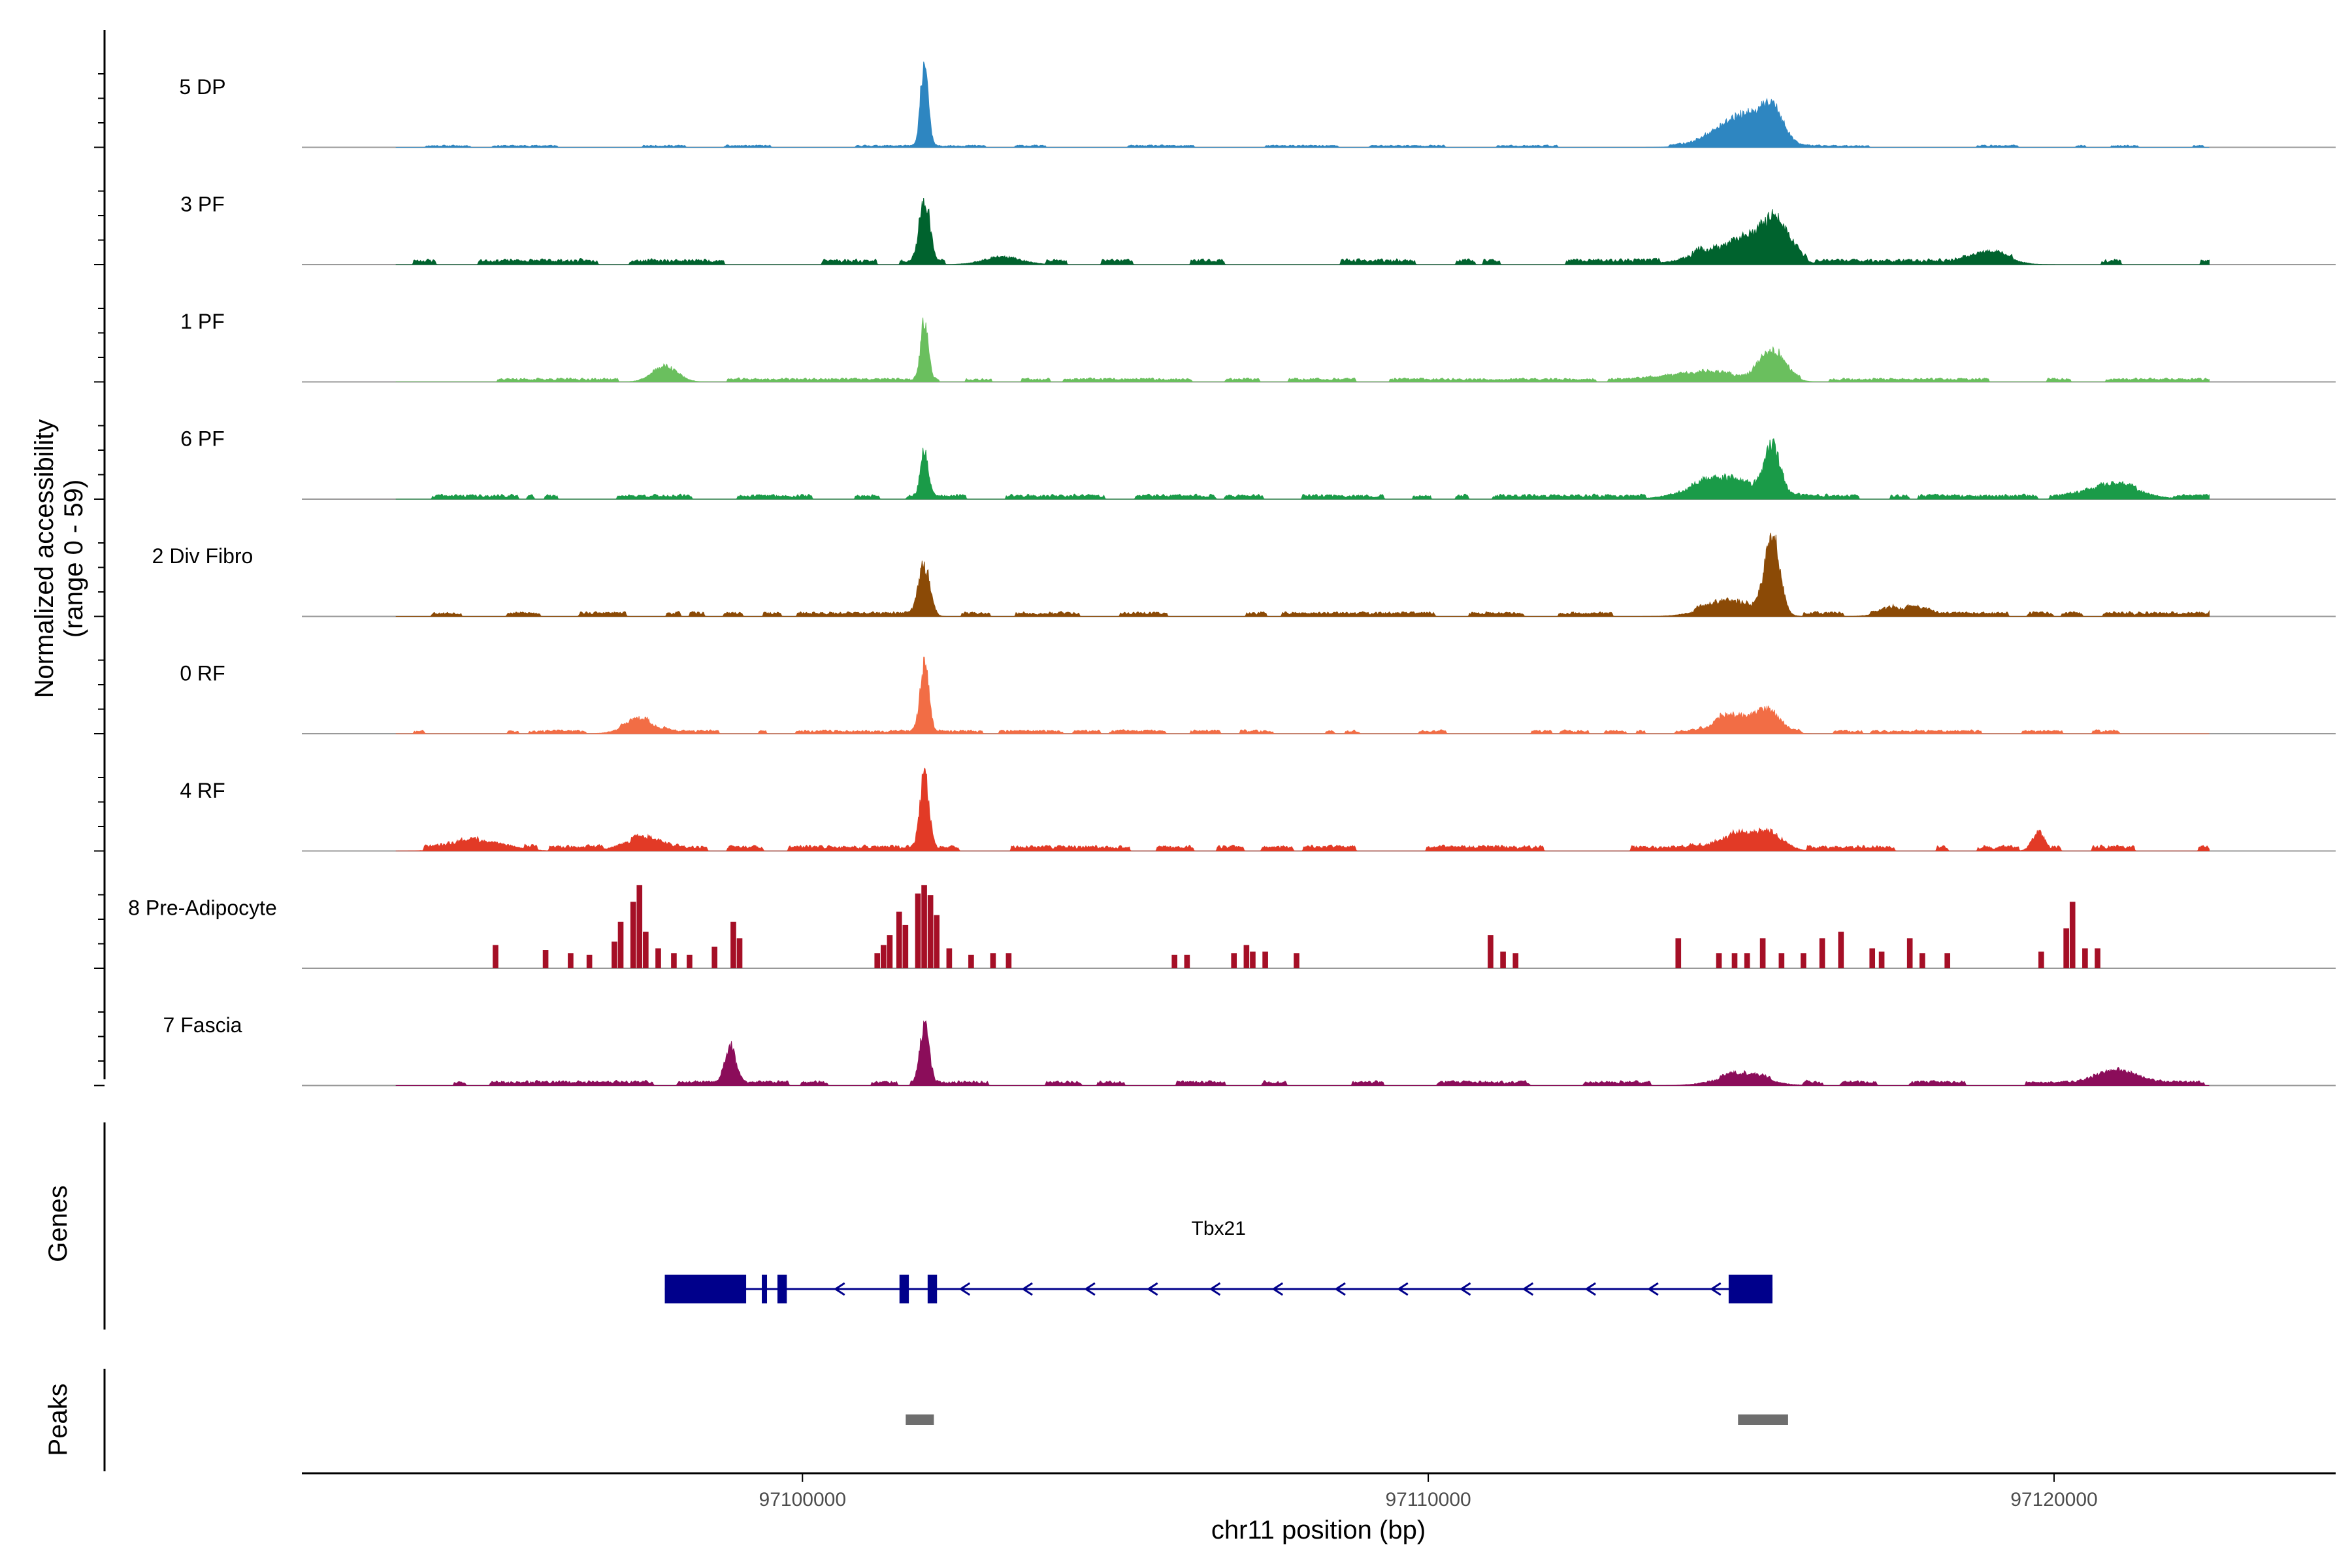 This screenshot has height=1568, width=2352. Describe the element at coordinates (1219, 1228) in the screenshot. I see `gene-label-tbx21: Tbx21` at that location.